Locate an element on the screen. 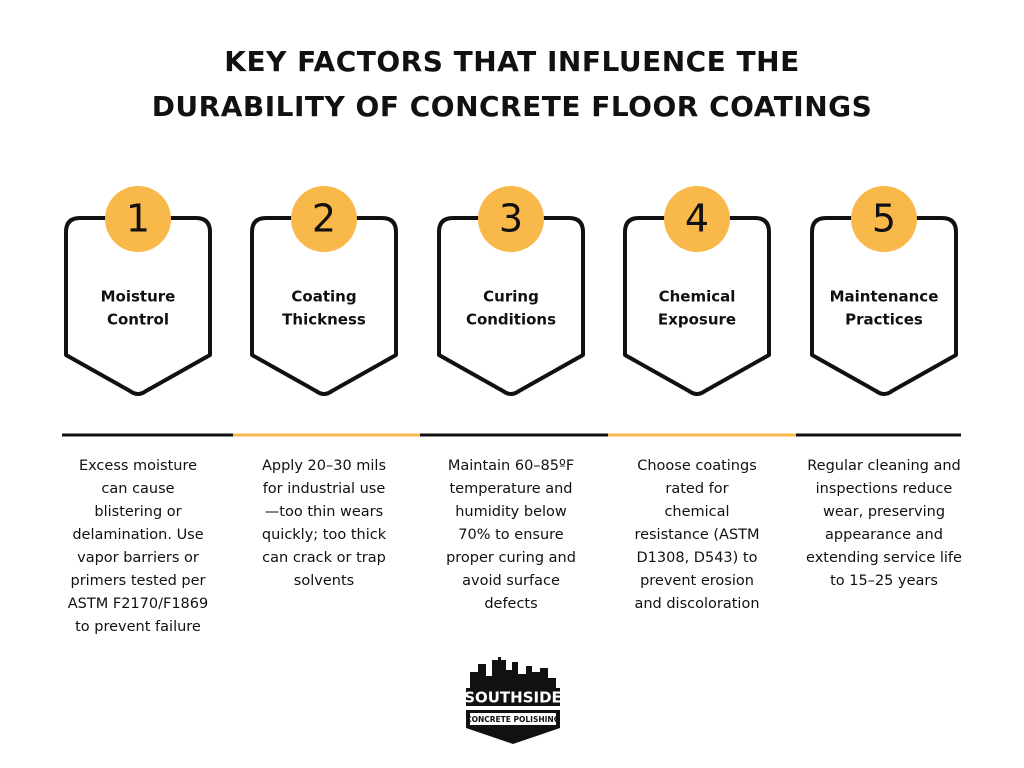 This screenshot has width=1024, height=768. factor-description: D1308, D543) to is located at coordinates (697, 558).